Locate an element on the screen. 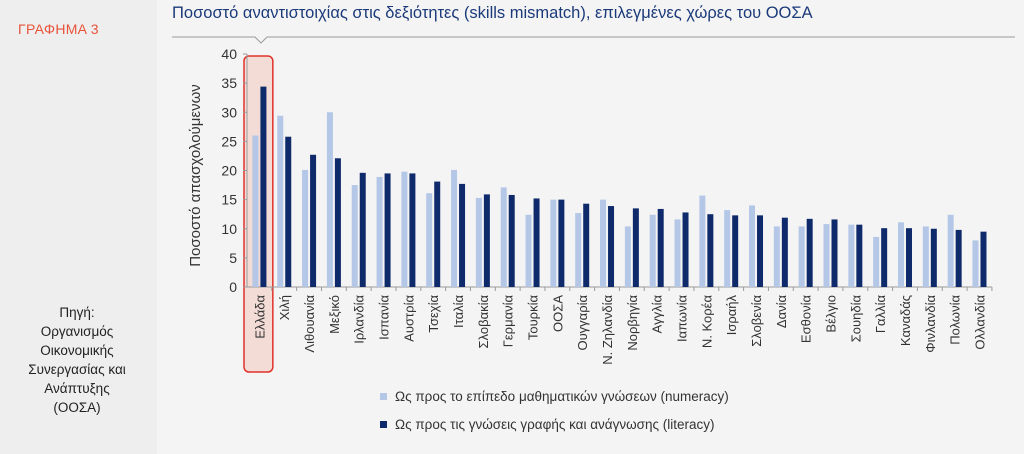 This screenshot has width=1024, height=454. y-tick-label: 40 is located at coordinates (229, 54).